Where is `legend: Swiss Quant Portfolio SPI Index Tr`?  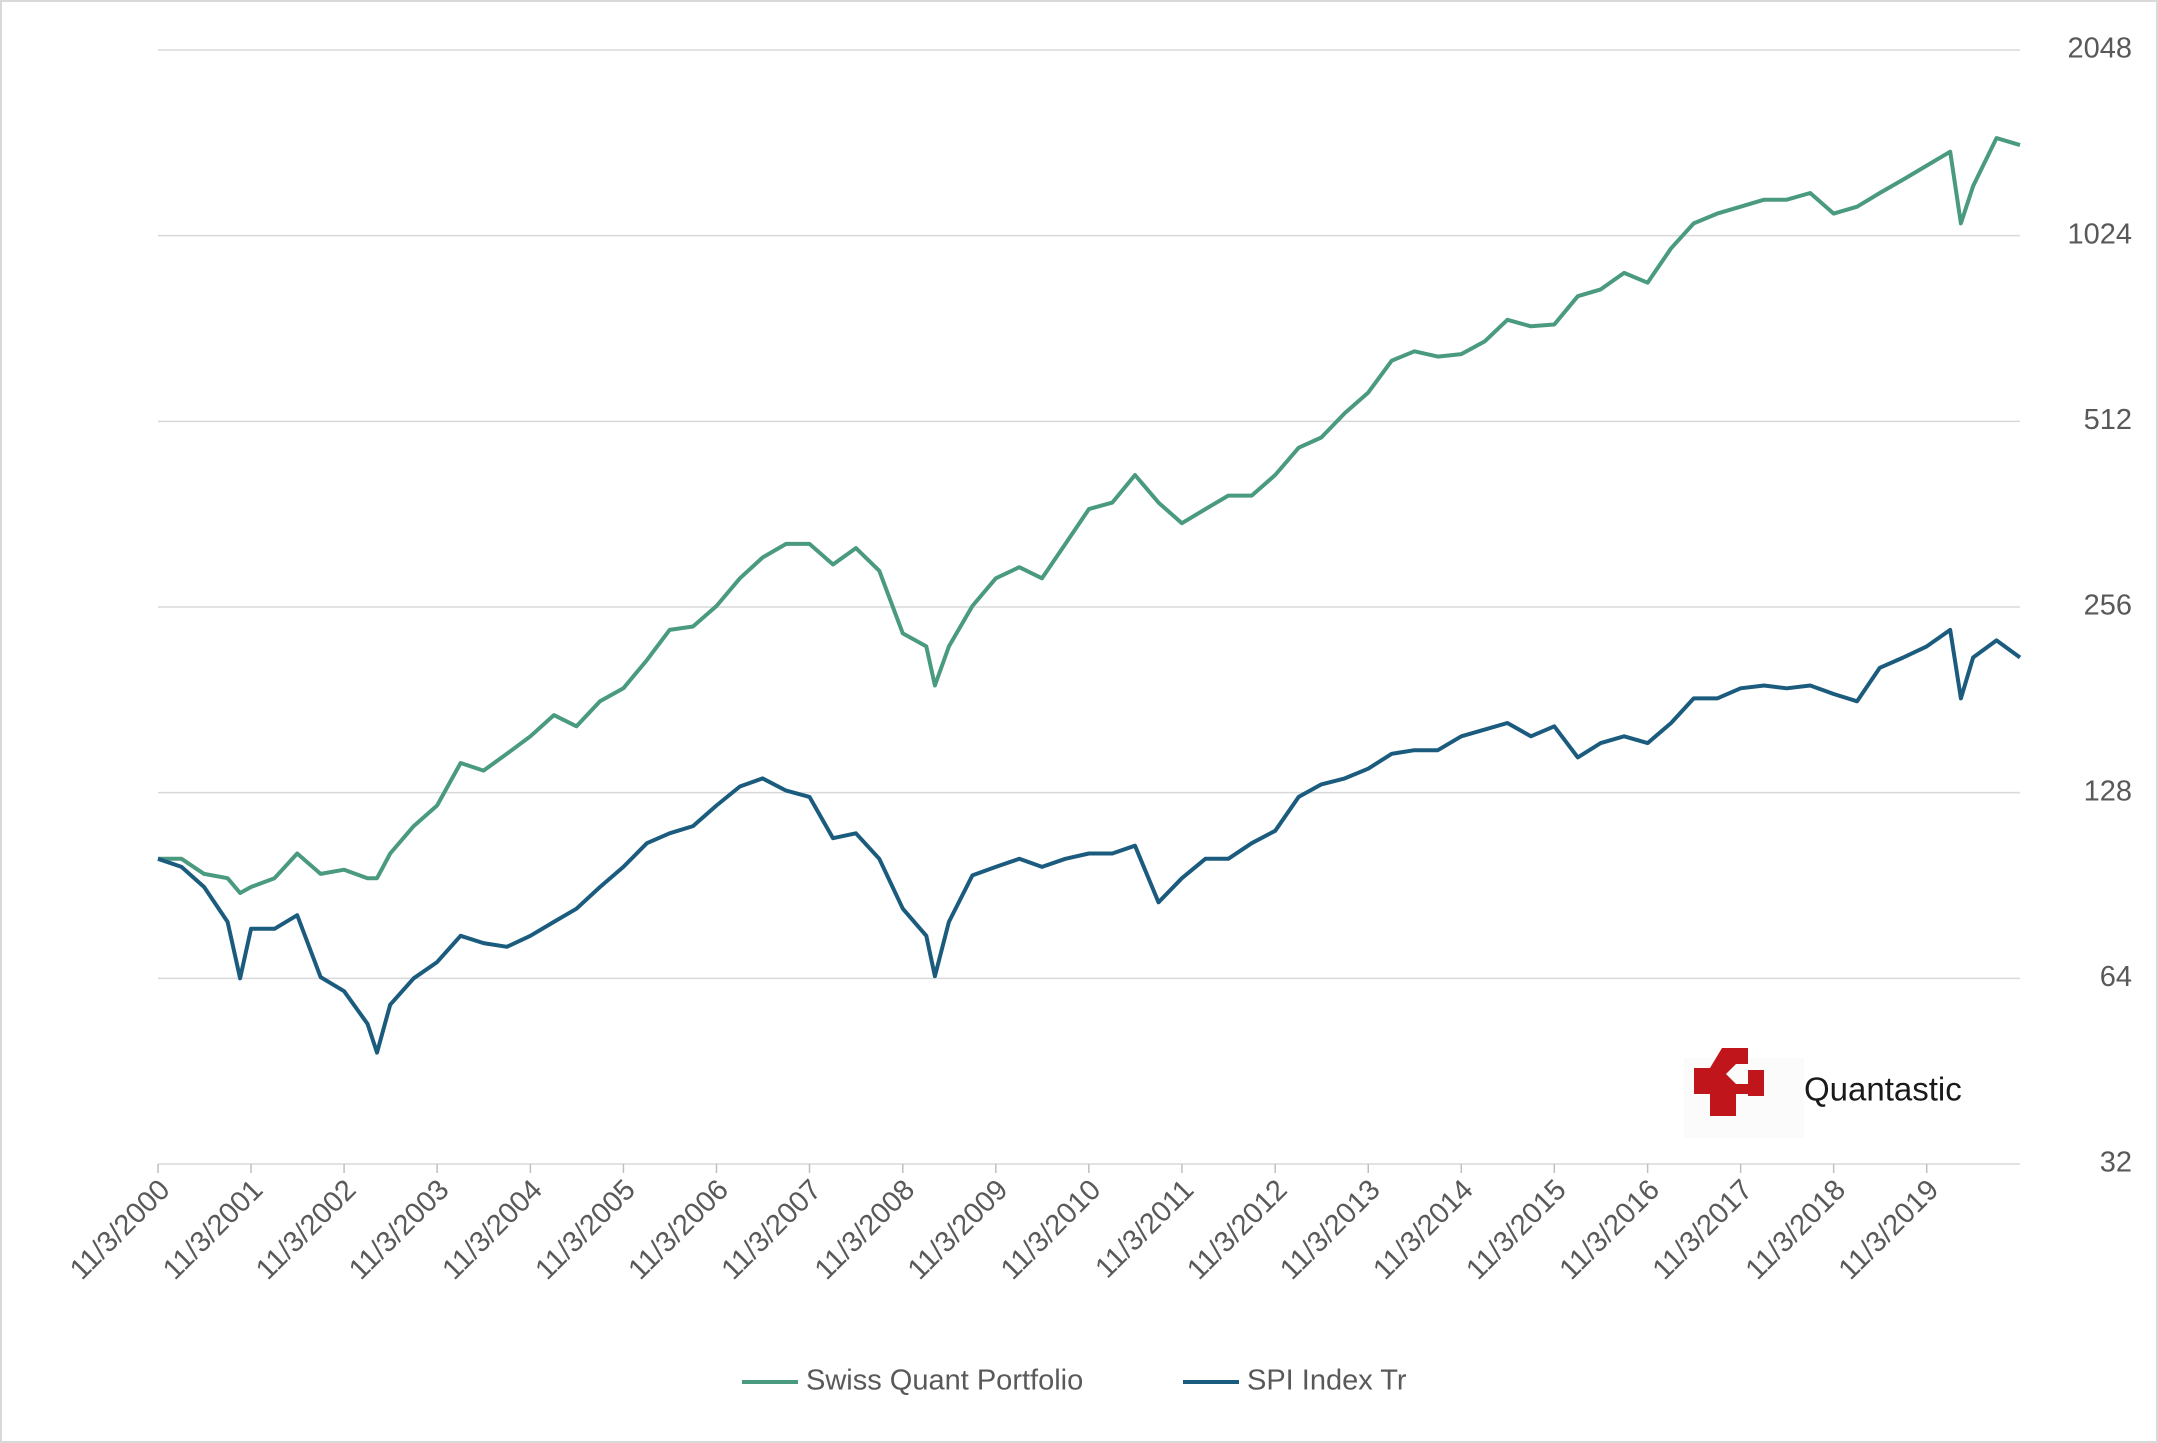 legend: Swiss Quant Portfolio SPI Index Tr is located at coordinates (1074, 1381).